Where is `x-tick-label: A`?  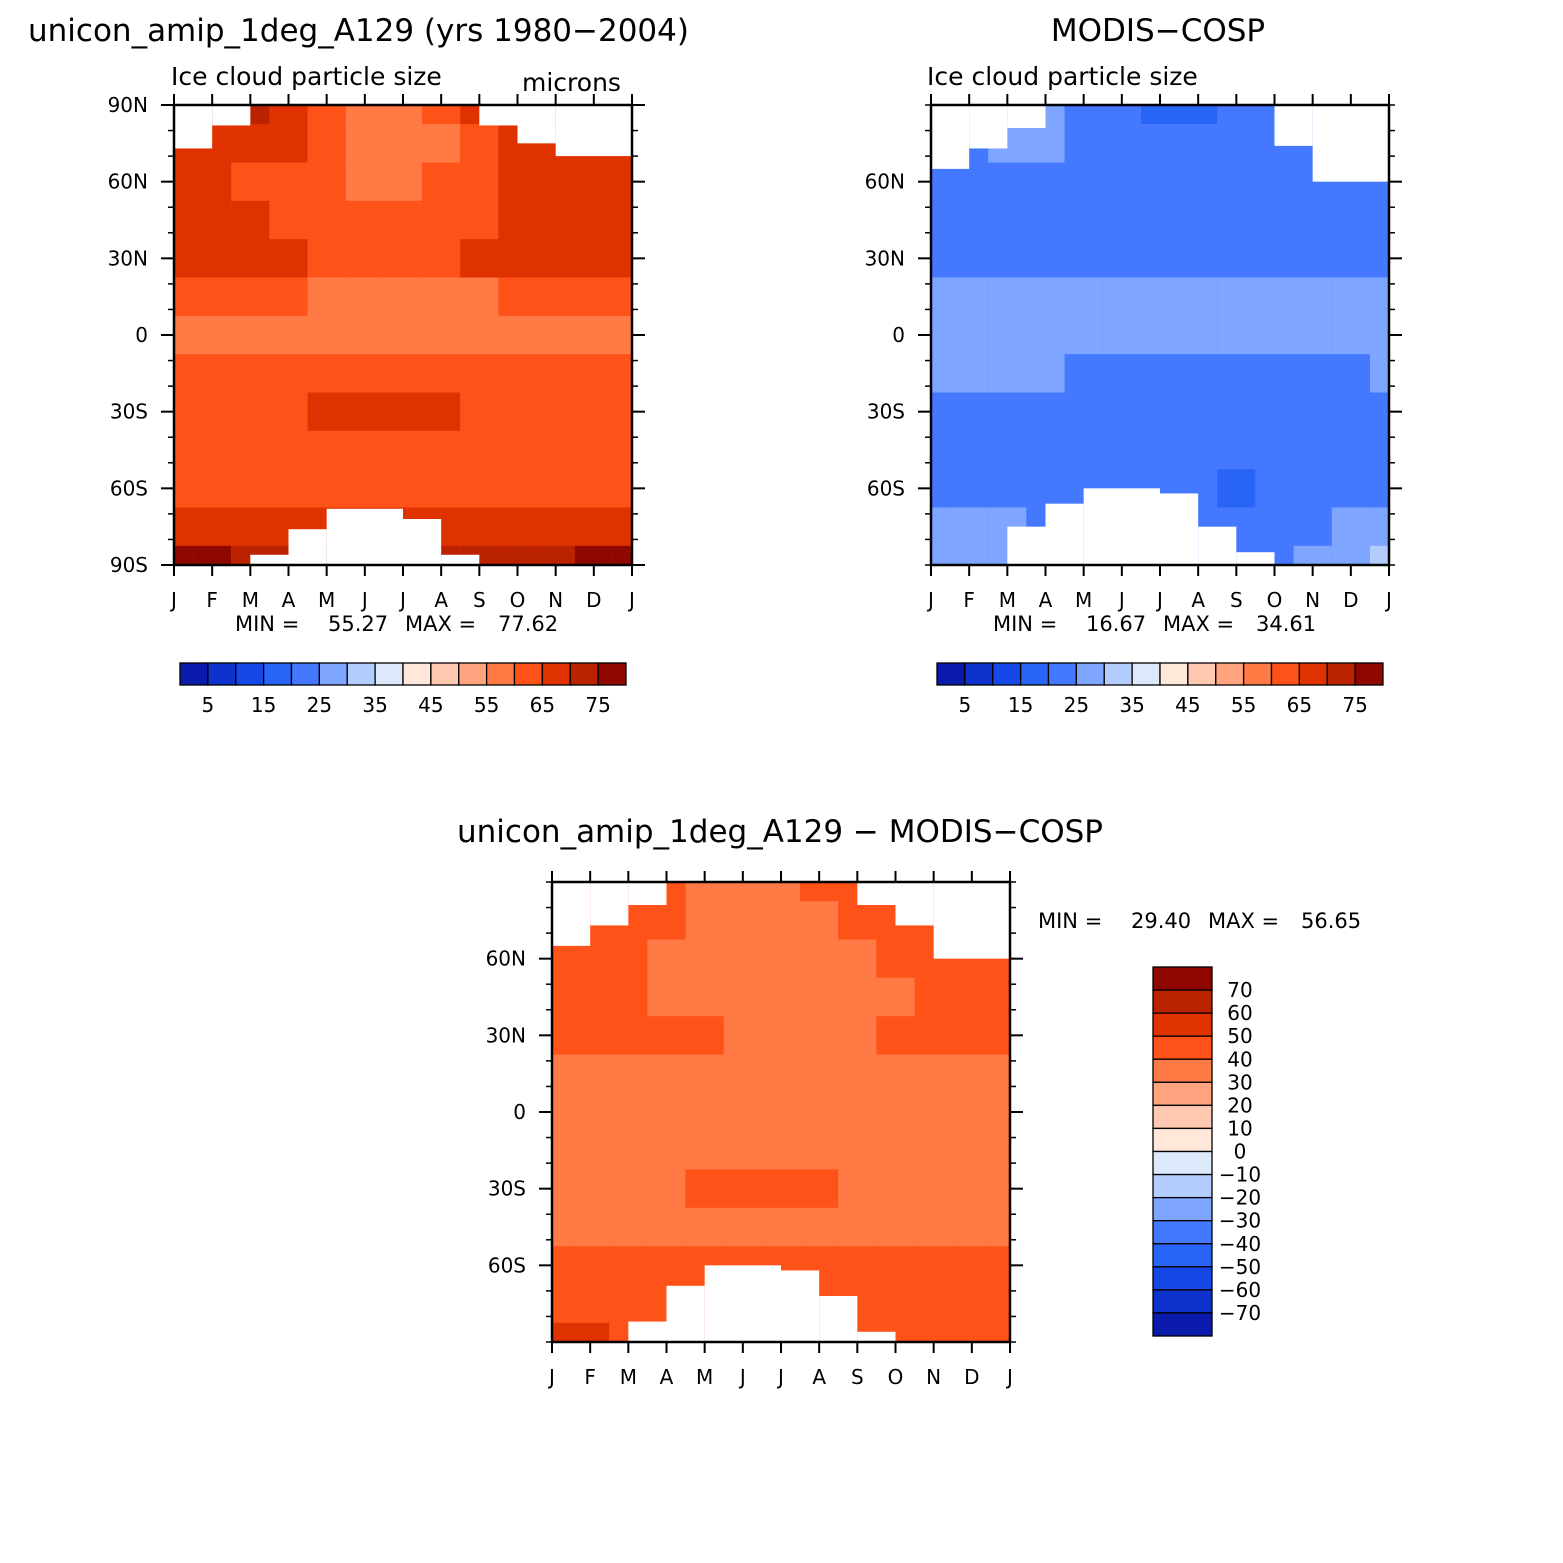 x-tick-label: A is located at coordinates (289, 600).